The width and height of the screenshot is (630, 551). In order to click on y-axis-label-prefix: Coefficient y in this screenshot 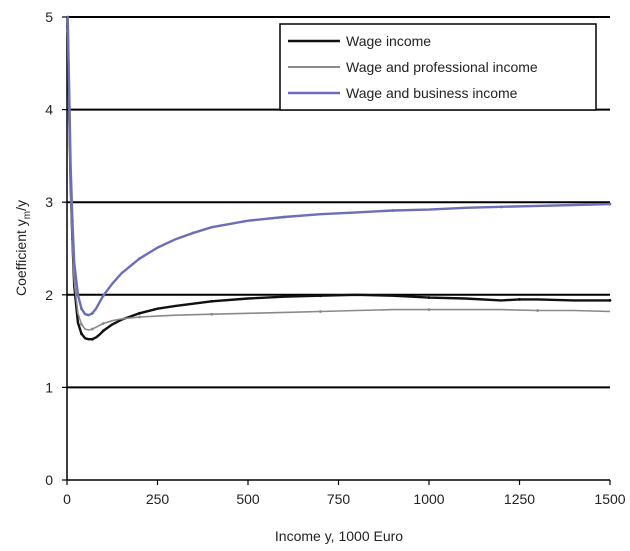, I will do `click(21, 257)`.